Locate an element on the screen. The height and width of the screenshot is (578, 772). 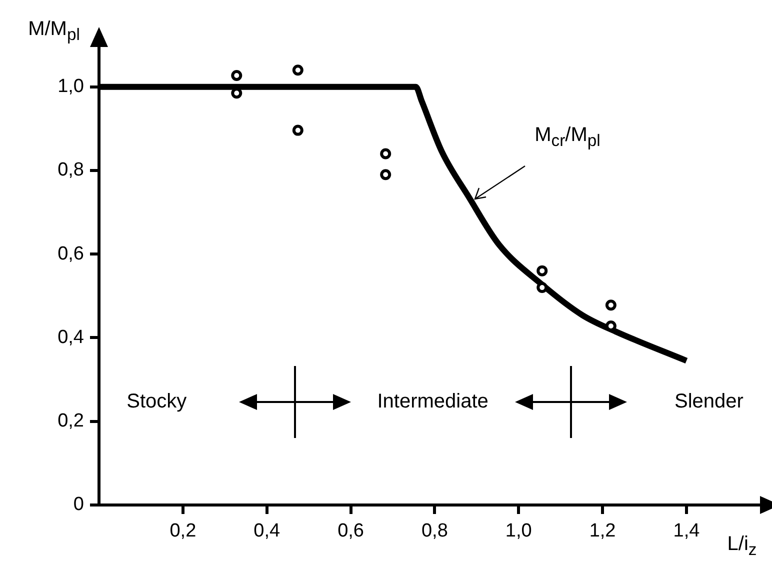
y-tick-label: 0,4 is located at coordinates (71, 337).